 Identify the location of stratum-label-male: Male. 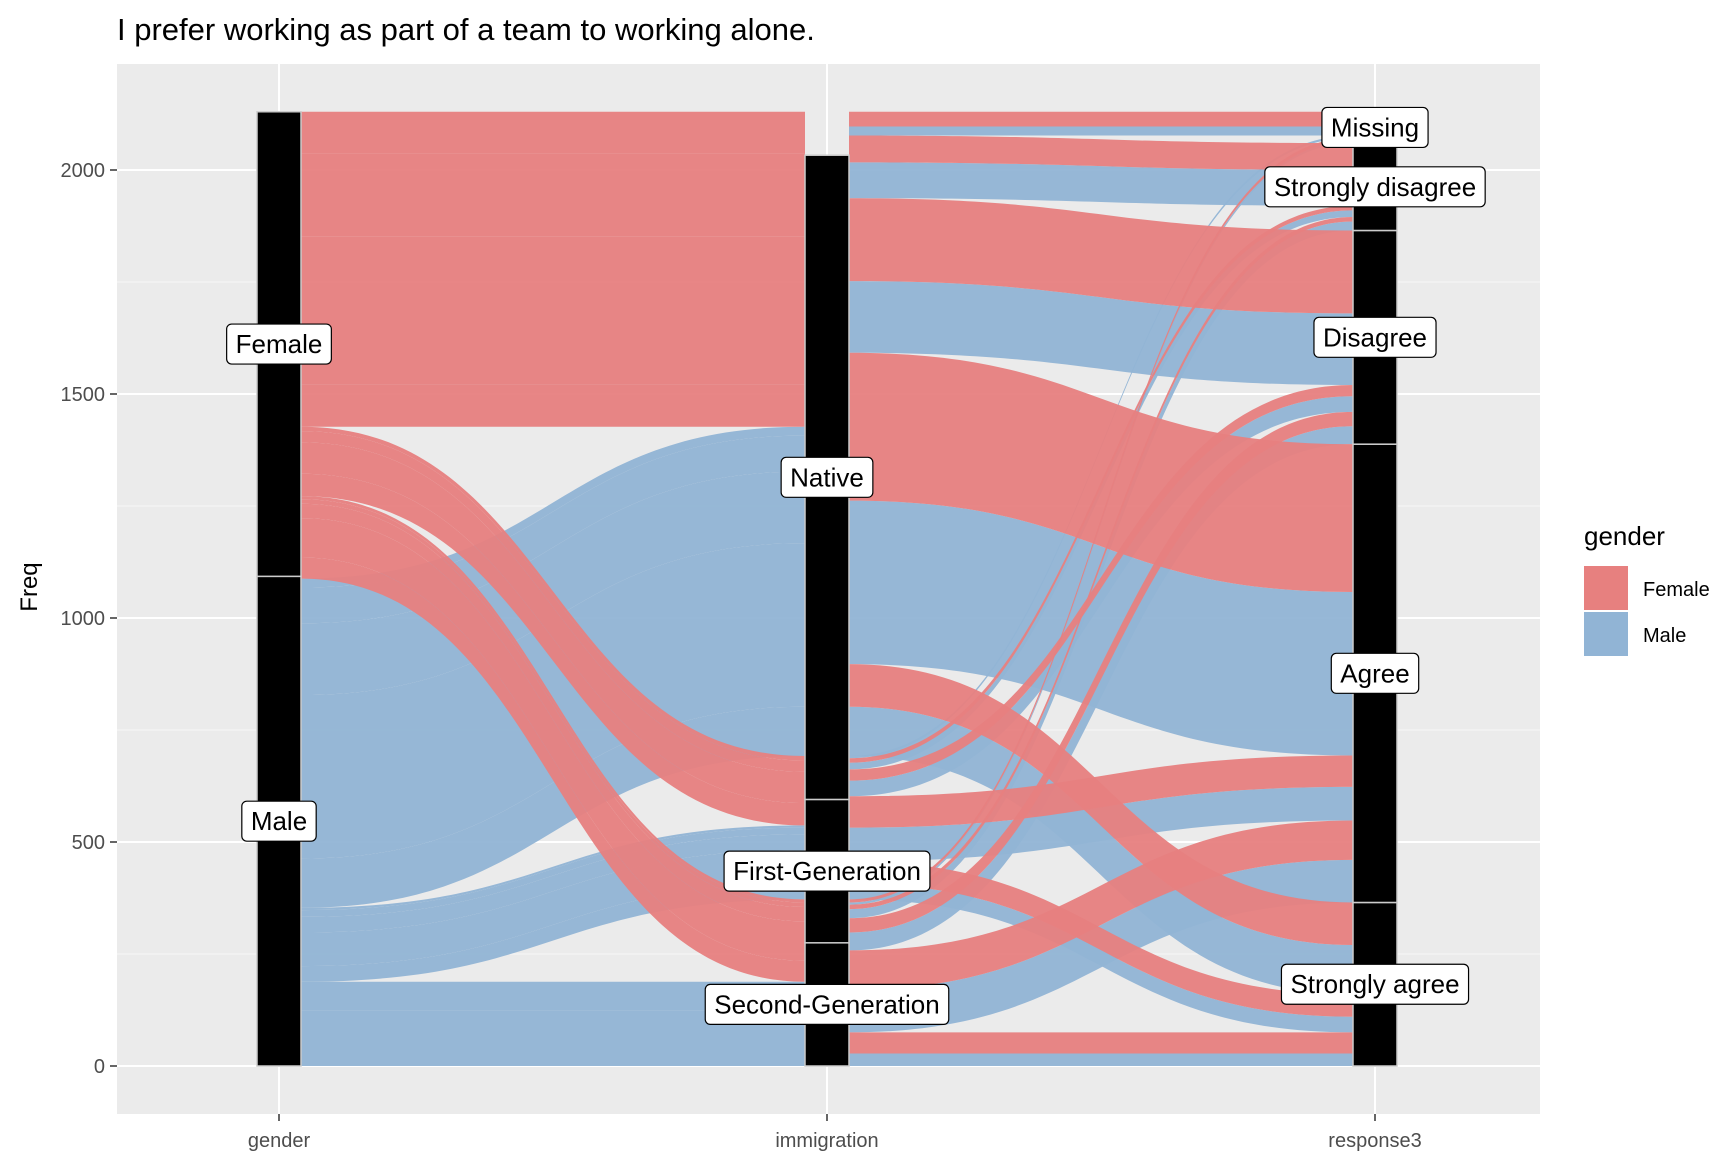
(279, 821).